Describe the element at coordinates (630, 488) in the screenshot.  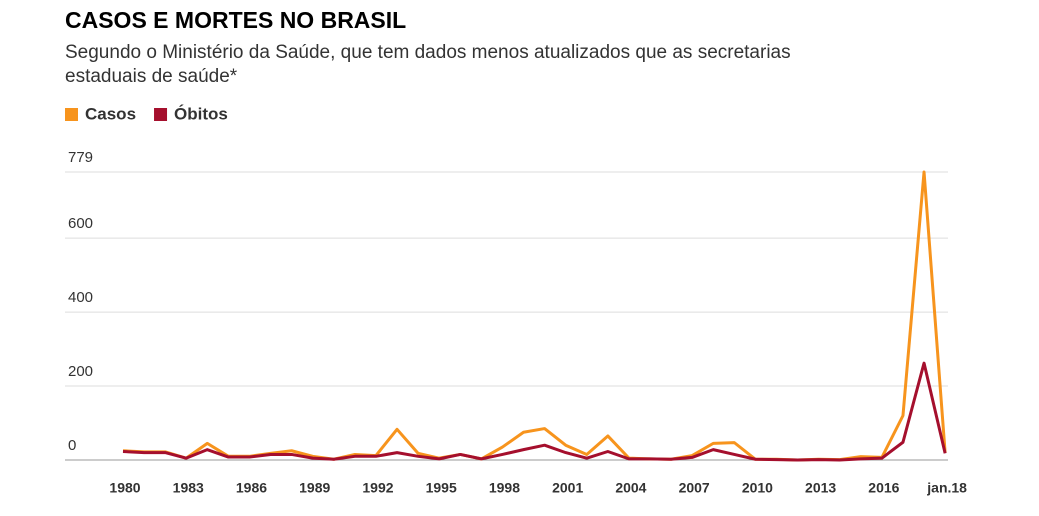
I see `x-tick-label: 2004` at that location.